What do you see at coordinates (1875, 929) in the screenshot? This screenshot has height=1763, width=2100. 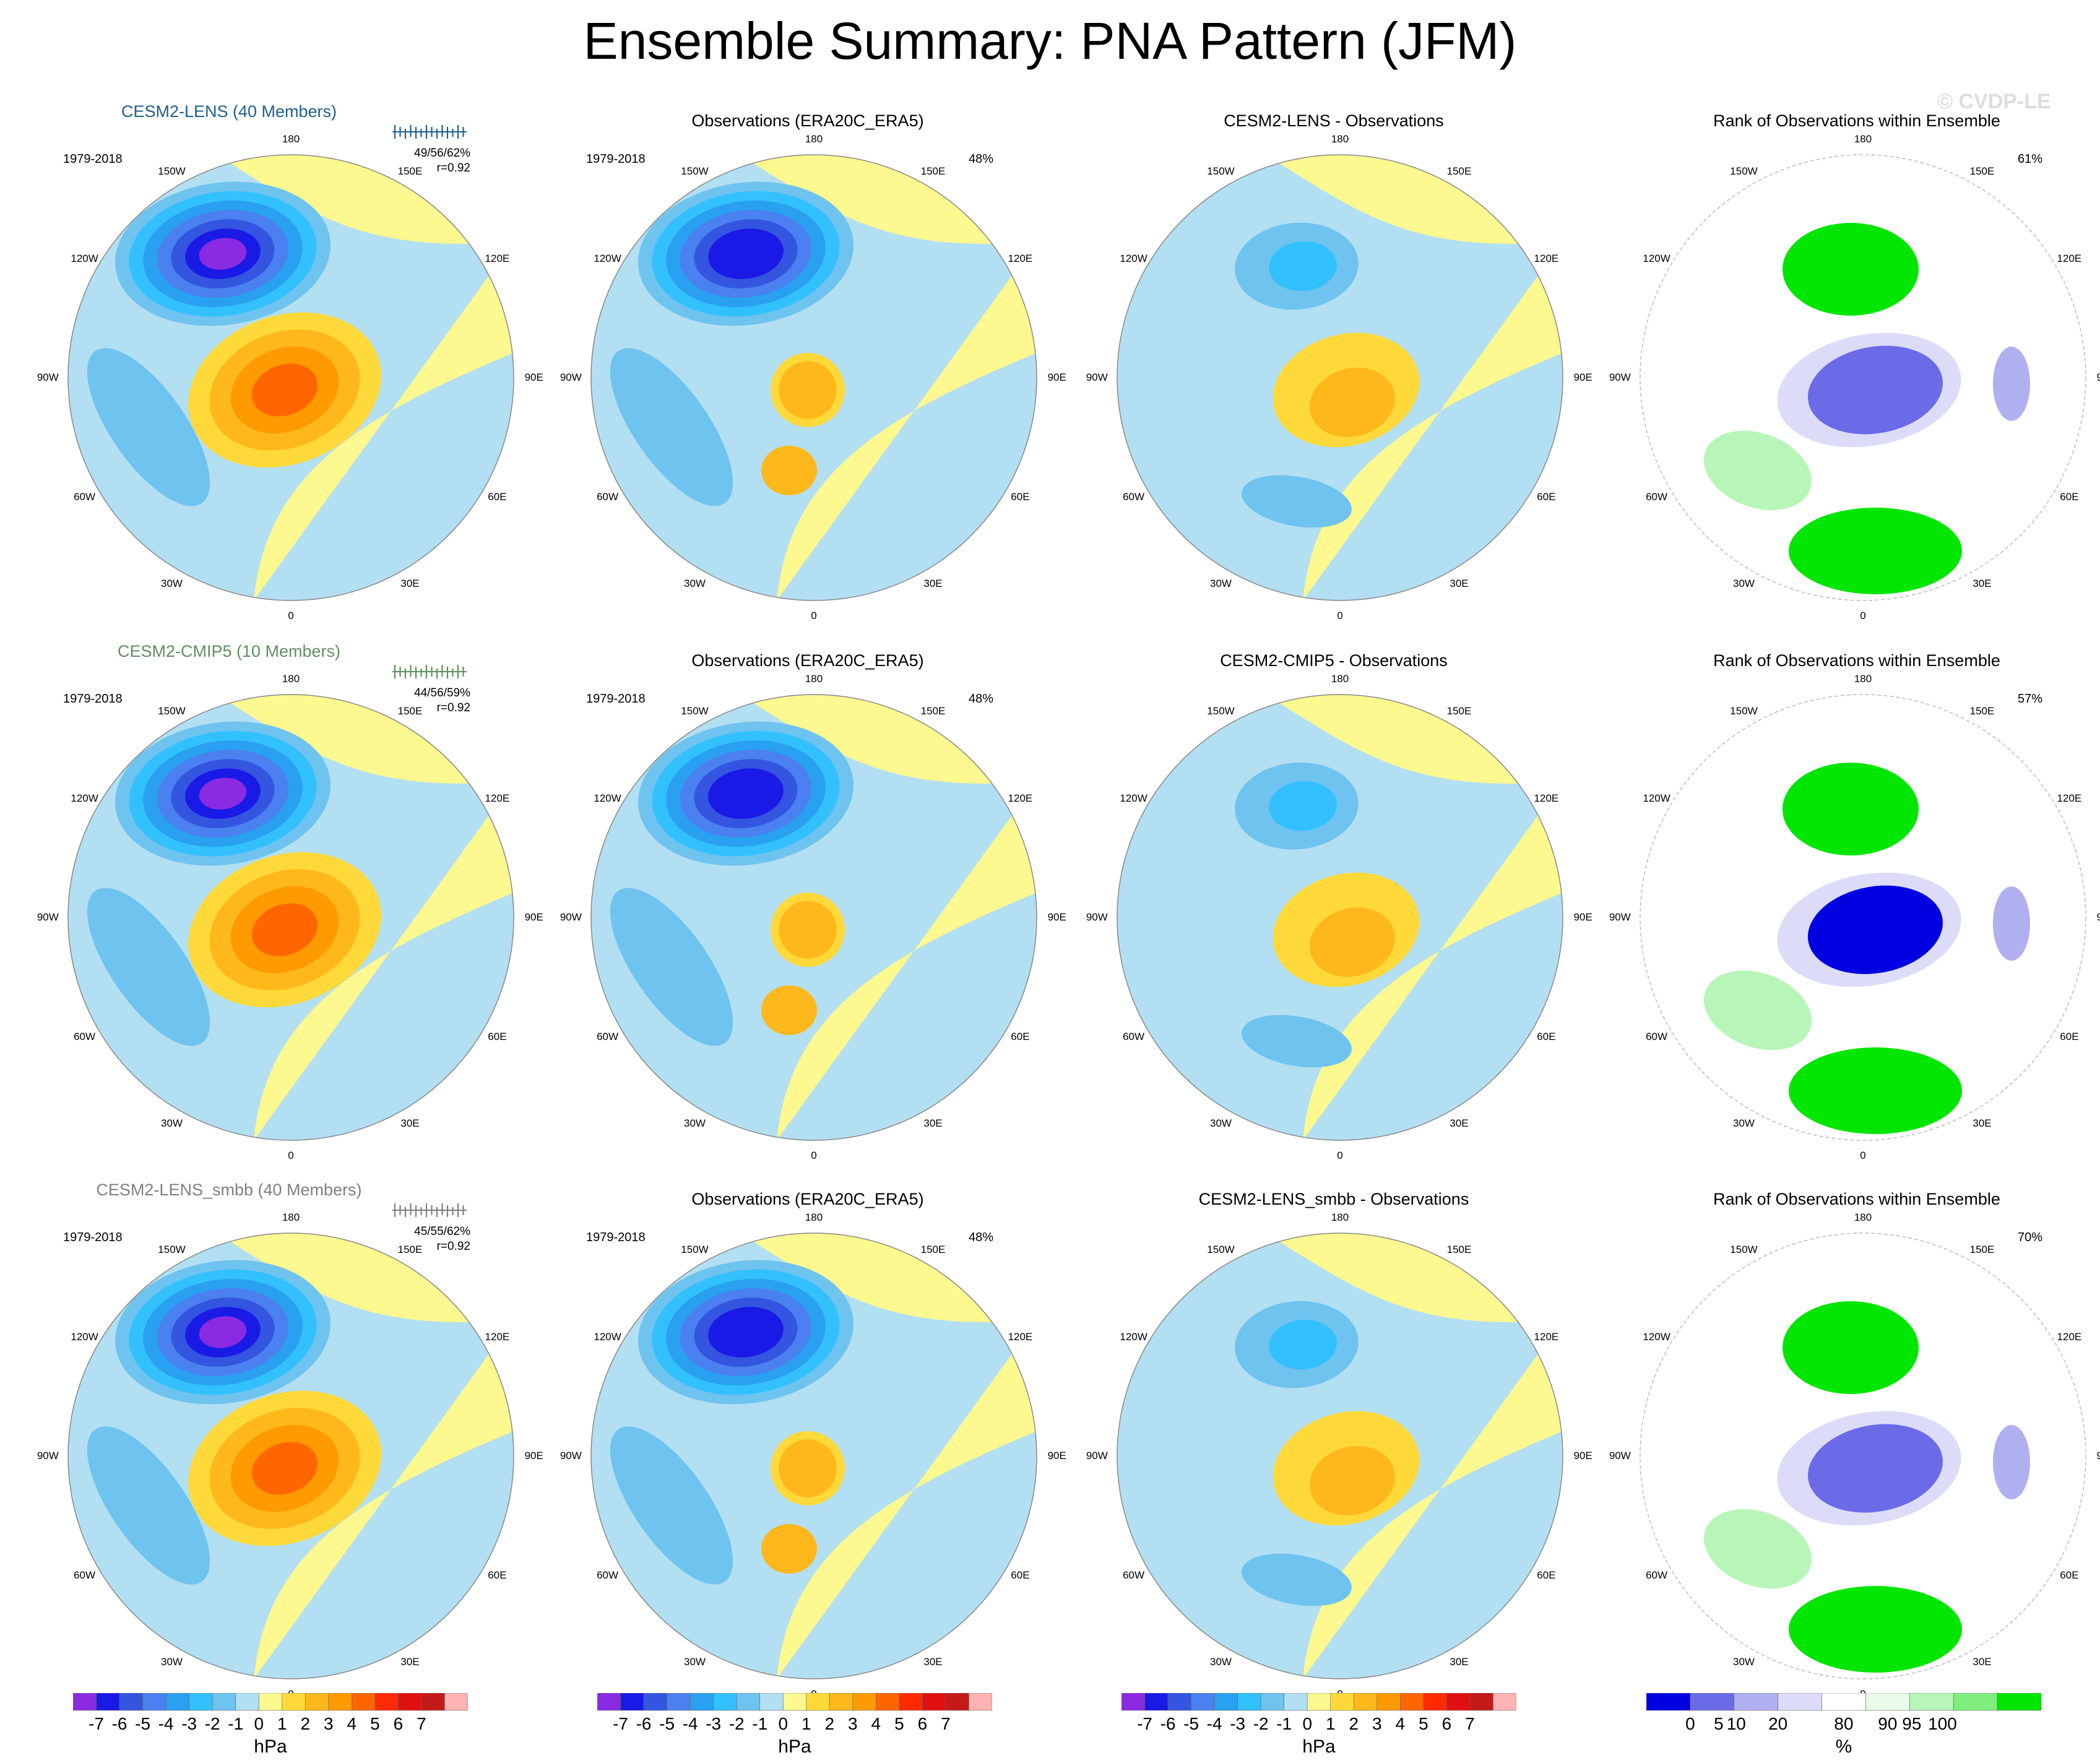 I see `rank-low-core` at bounding box center [1875, 929].